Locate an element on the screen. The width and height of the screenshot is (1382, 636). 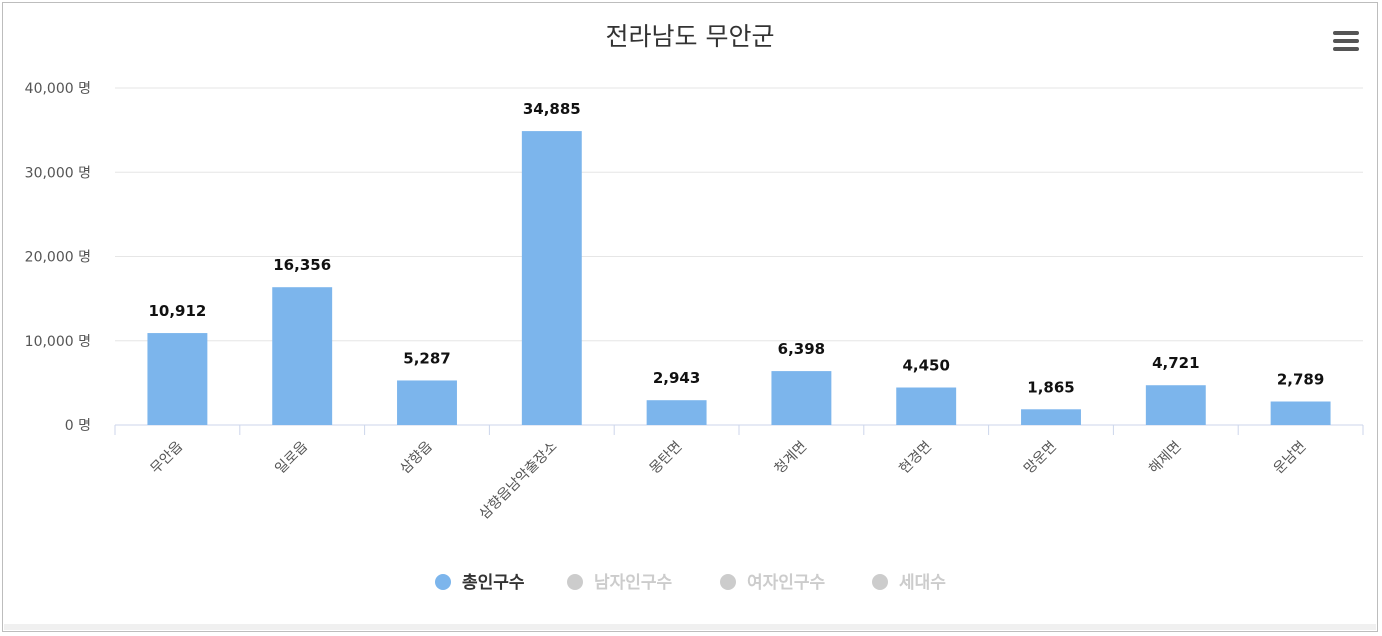
data-label: 1,865 is located at coordinates (1050, 387).